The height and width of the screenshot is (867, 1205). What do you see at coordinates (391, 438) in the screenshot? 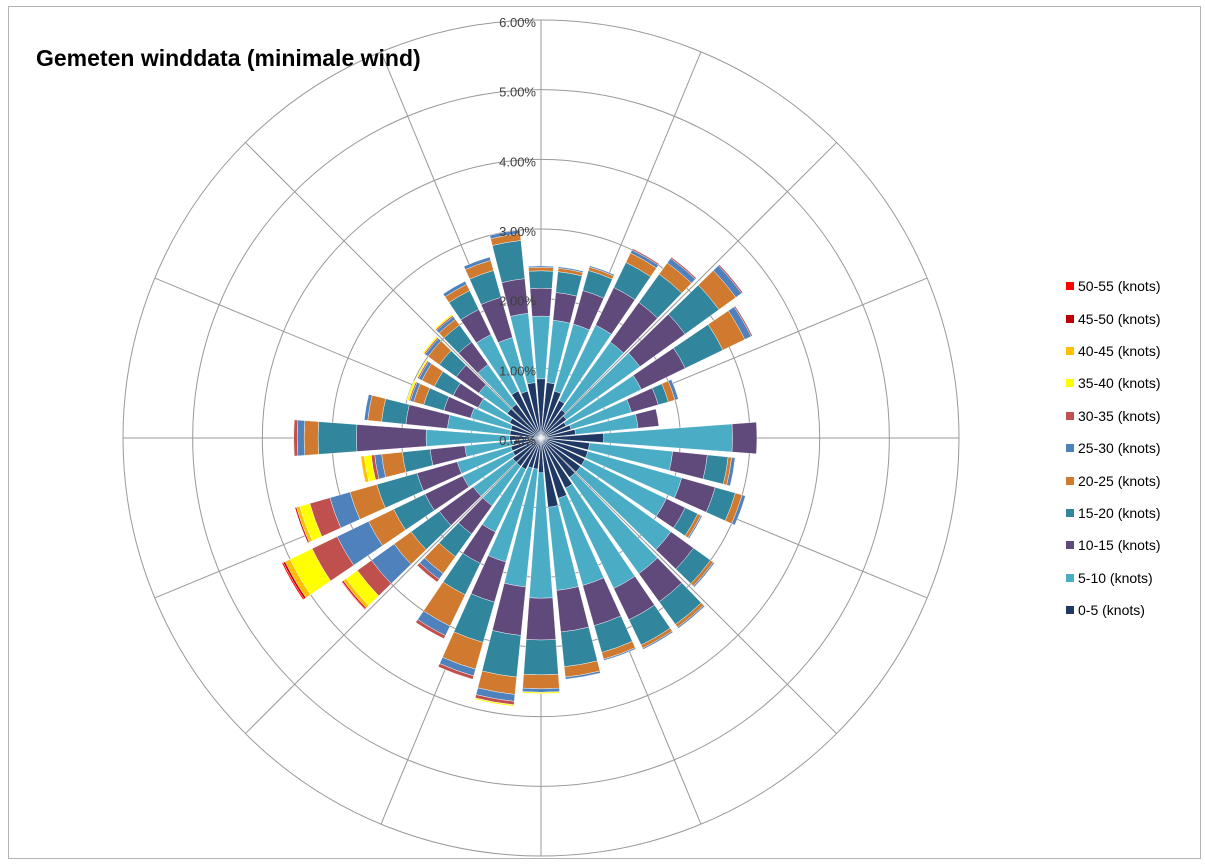
I see `bar-segment-270deg-10-15-knots` at bounding box center [391, 438].